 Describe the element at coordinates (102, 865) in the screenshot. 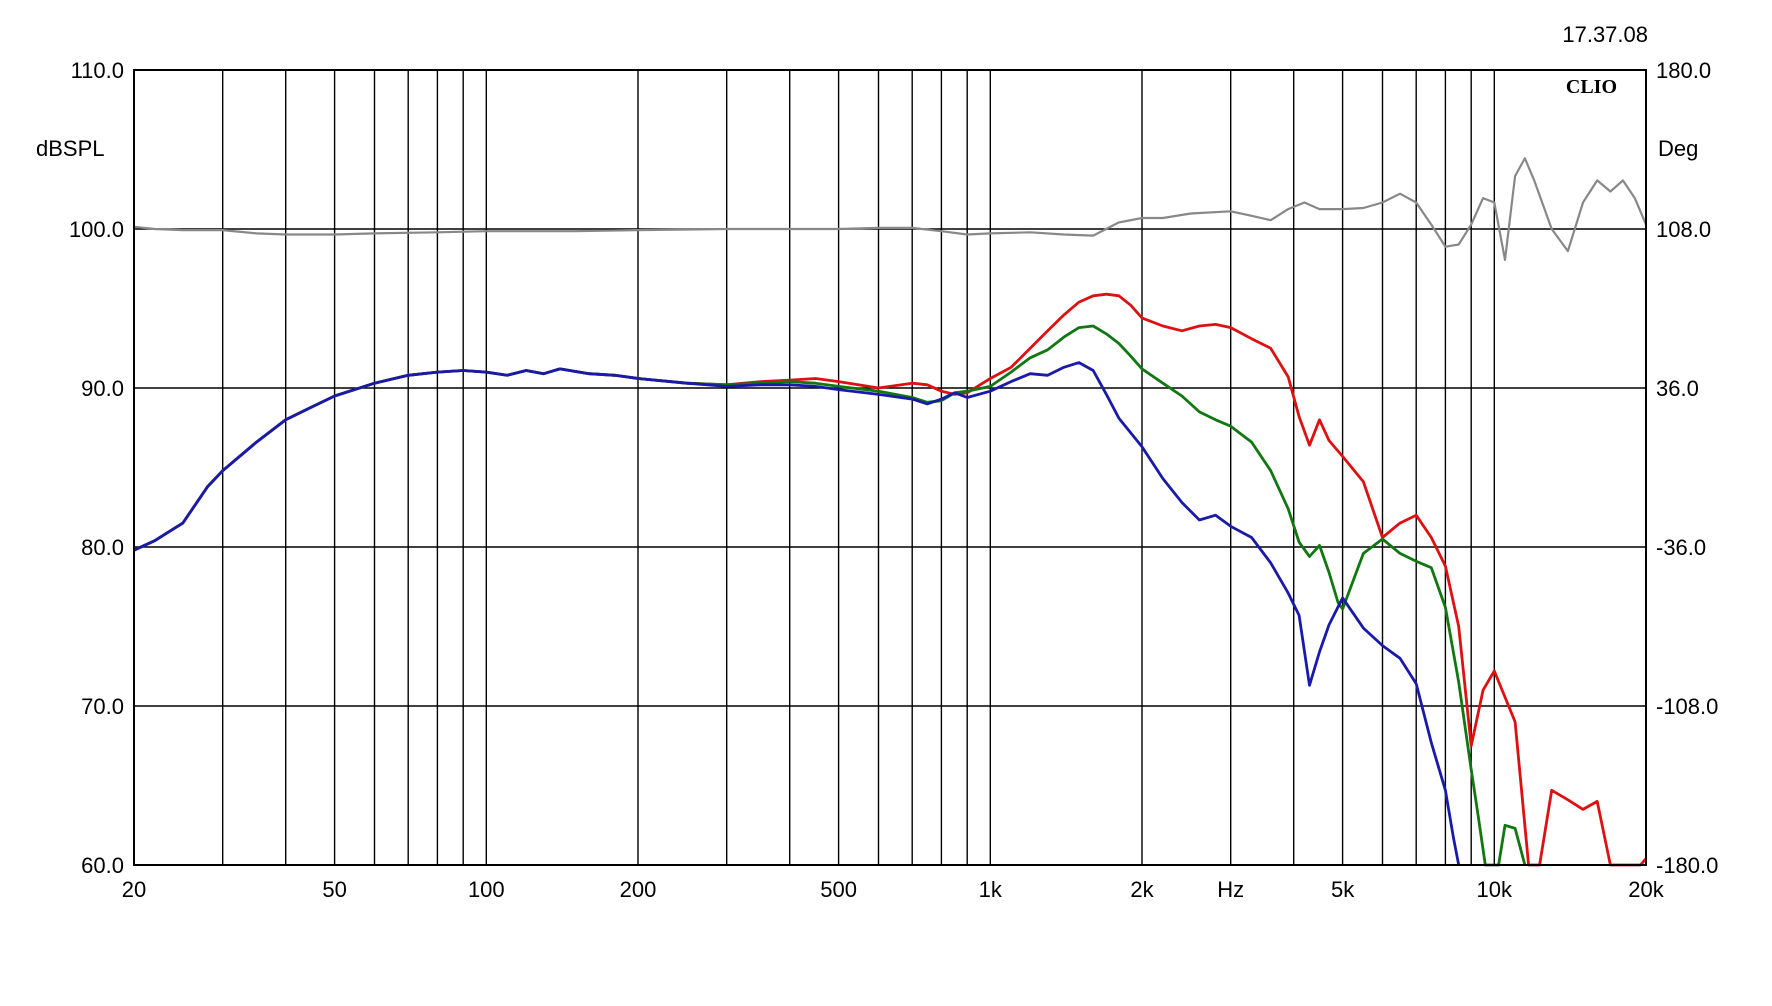

I see `y-tick-label-left: 60.0` at that location.